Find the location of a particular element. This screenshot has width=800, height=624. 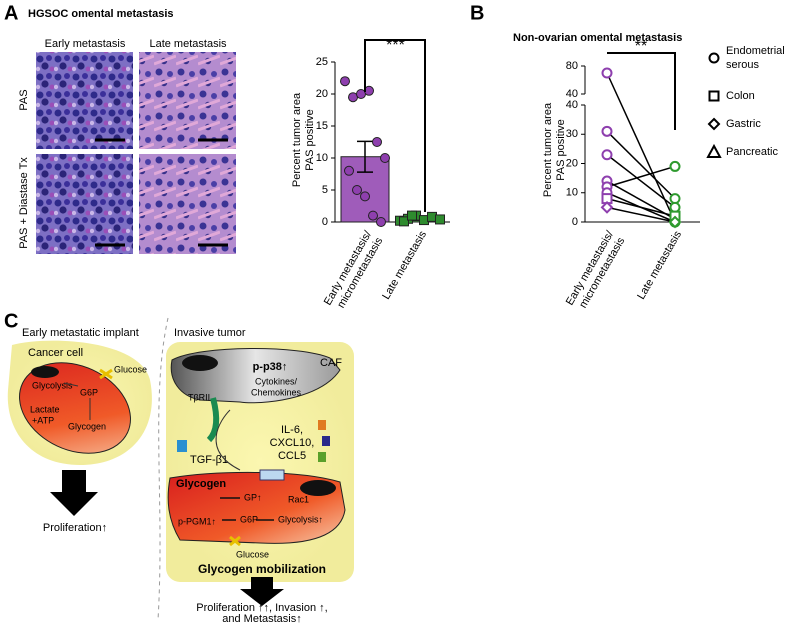

y-tick-label: 5 is located at coordinates (325, 190).